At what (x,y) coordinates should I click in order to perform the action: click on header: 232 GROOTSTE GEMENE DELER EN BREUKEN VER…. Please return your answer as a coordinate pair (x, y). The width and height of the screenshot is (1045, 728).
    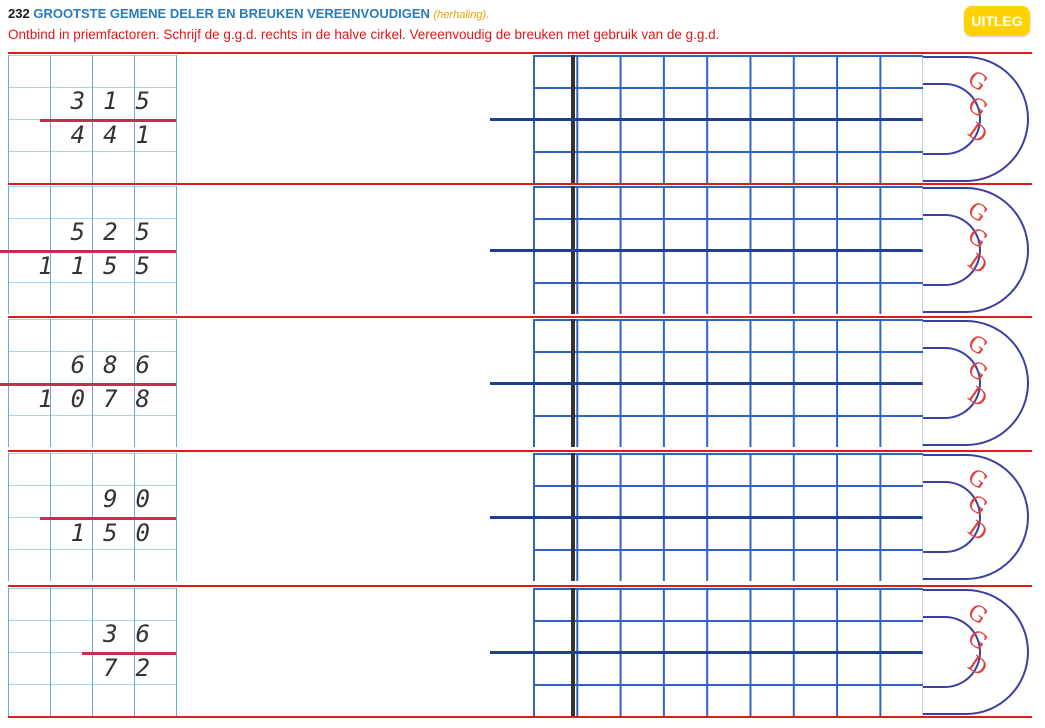
    Looking at the image, I should click on (458, 24).